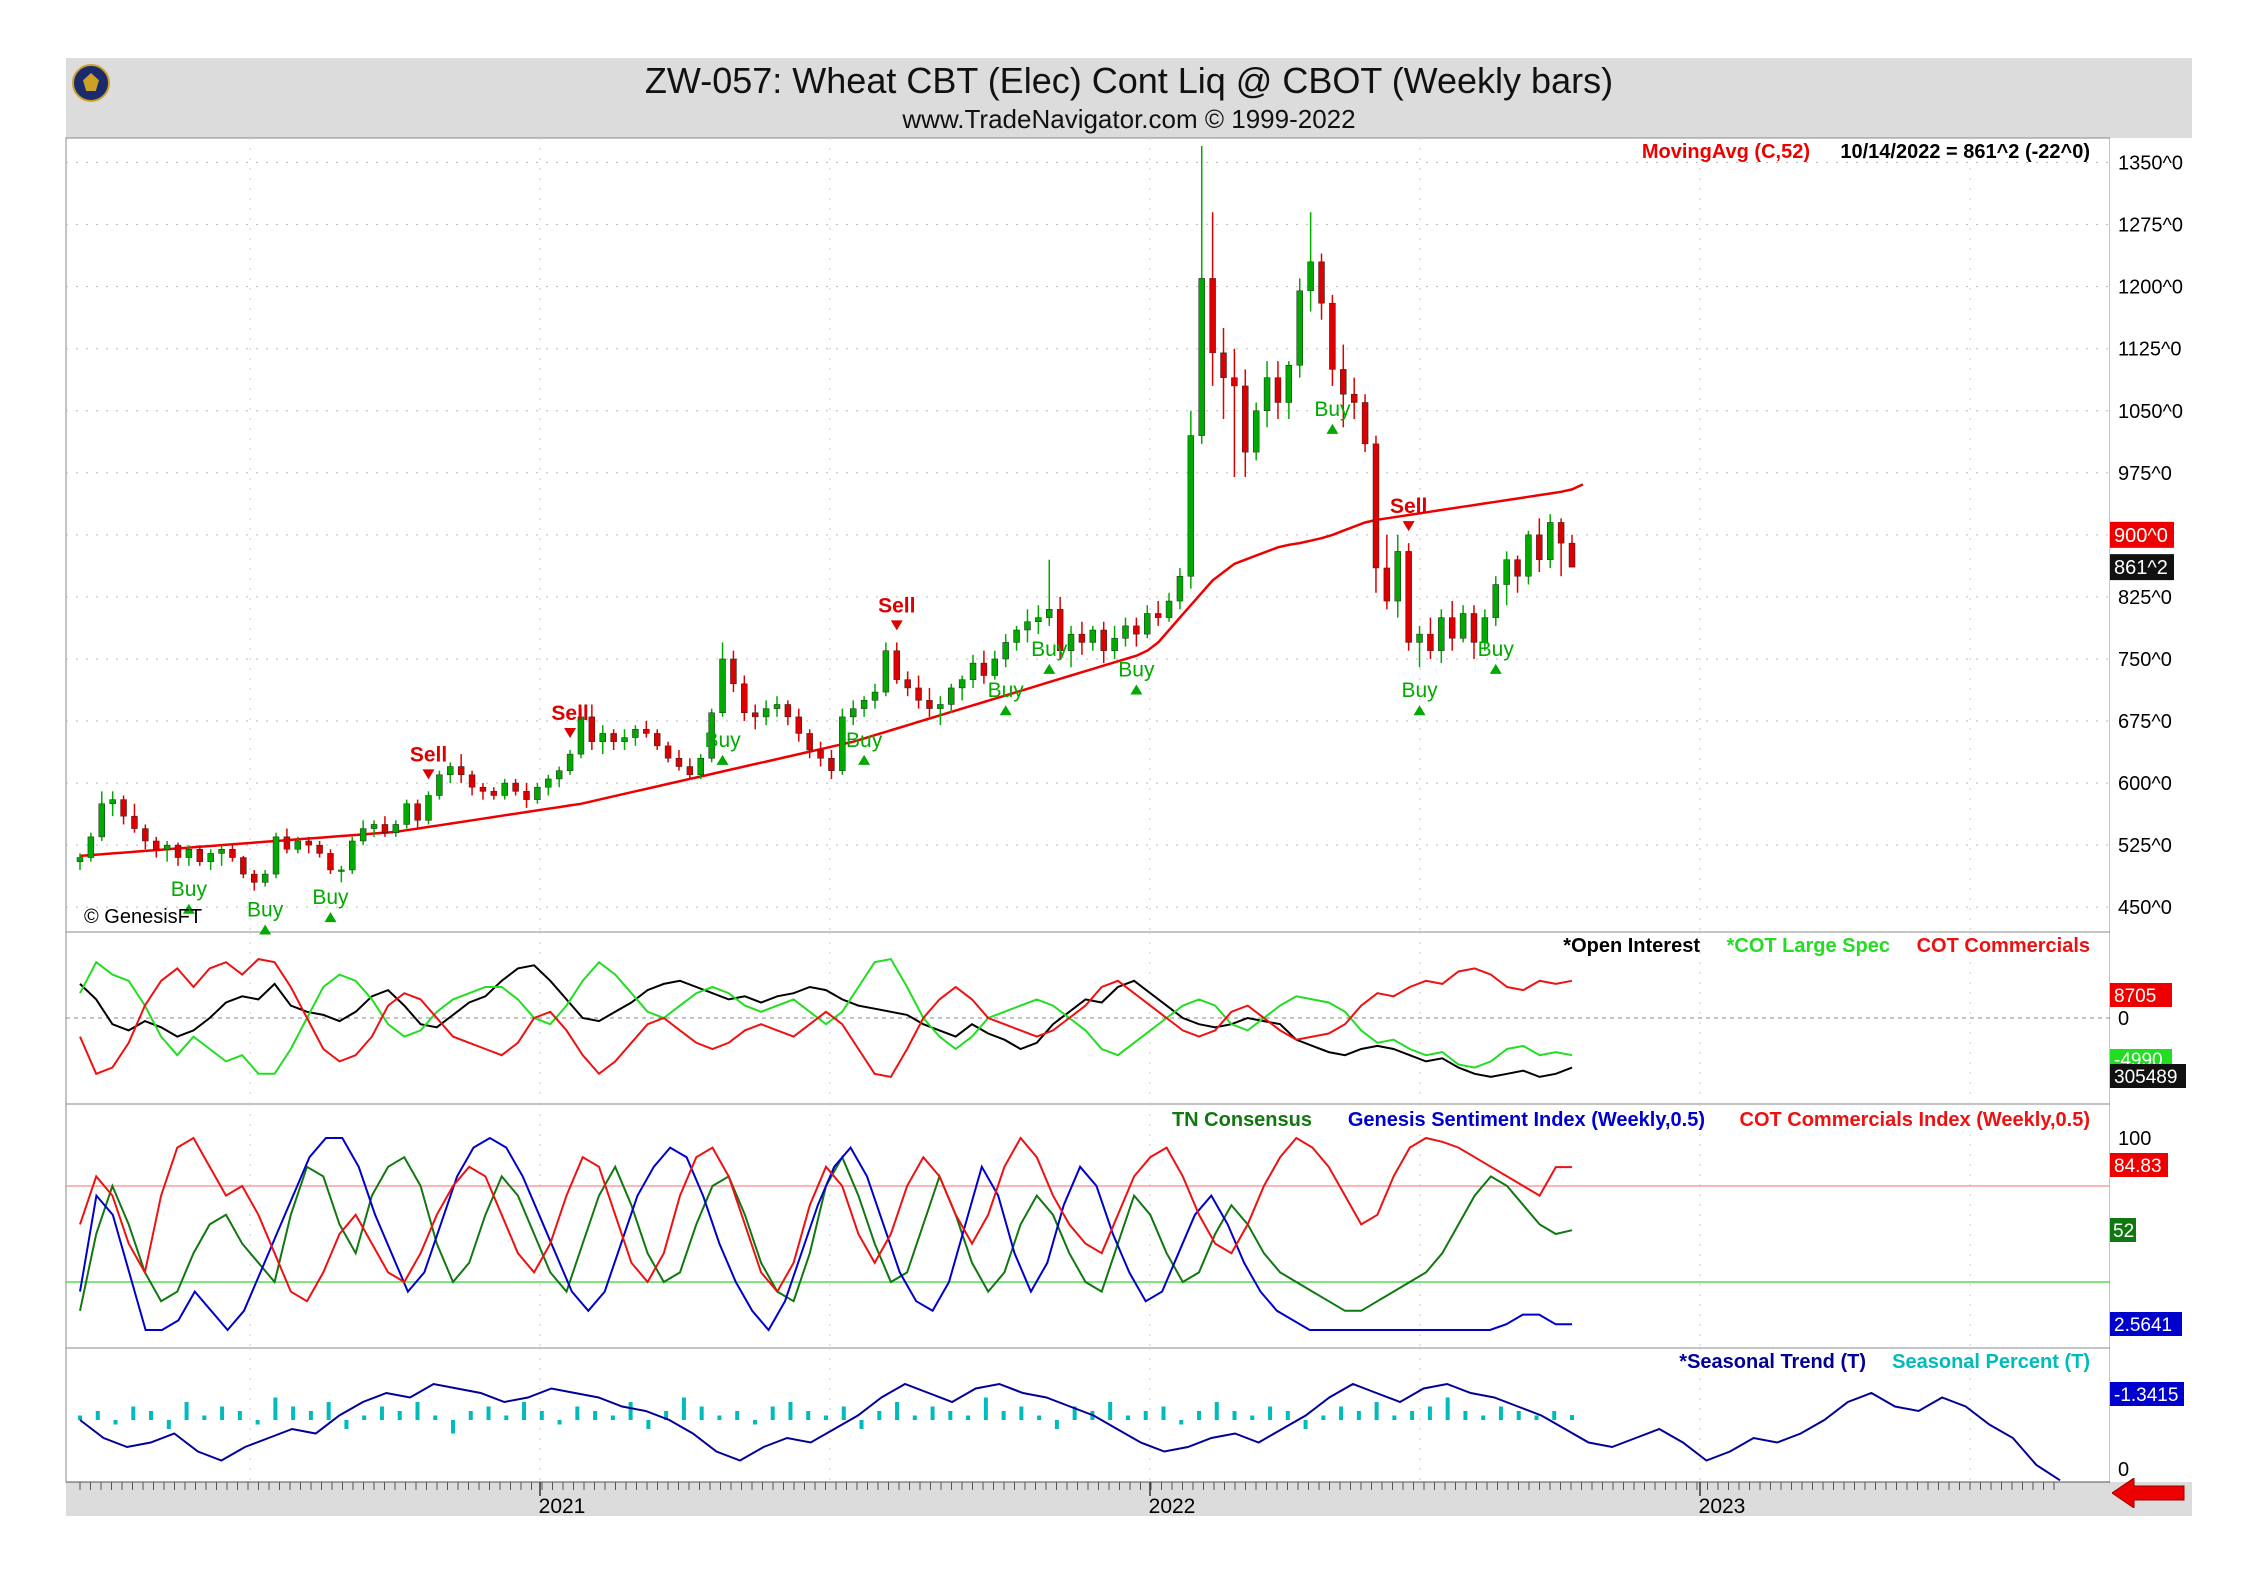  I want to click on price-tag-close-bg, so click(2142, 567).